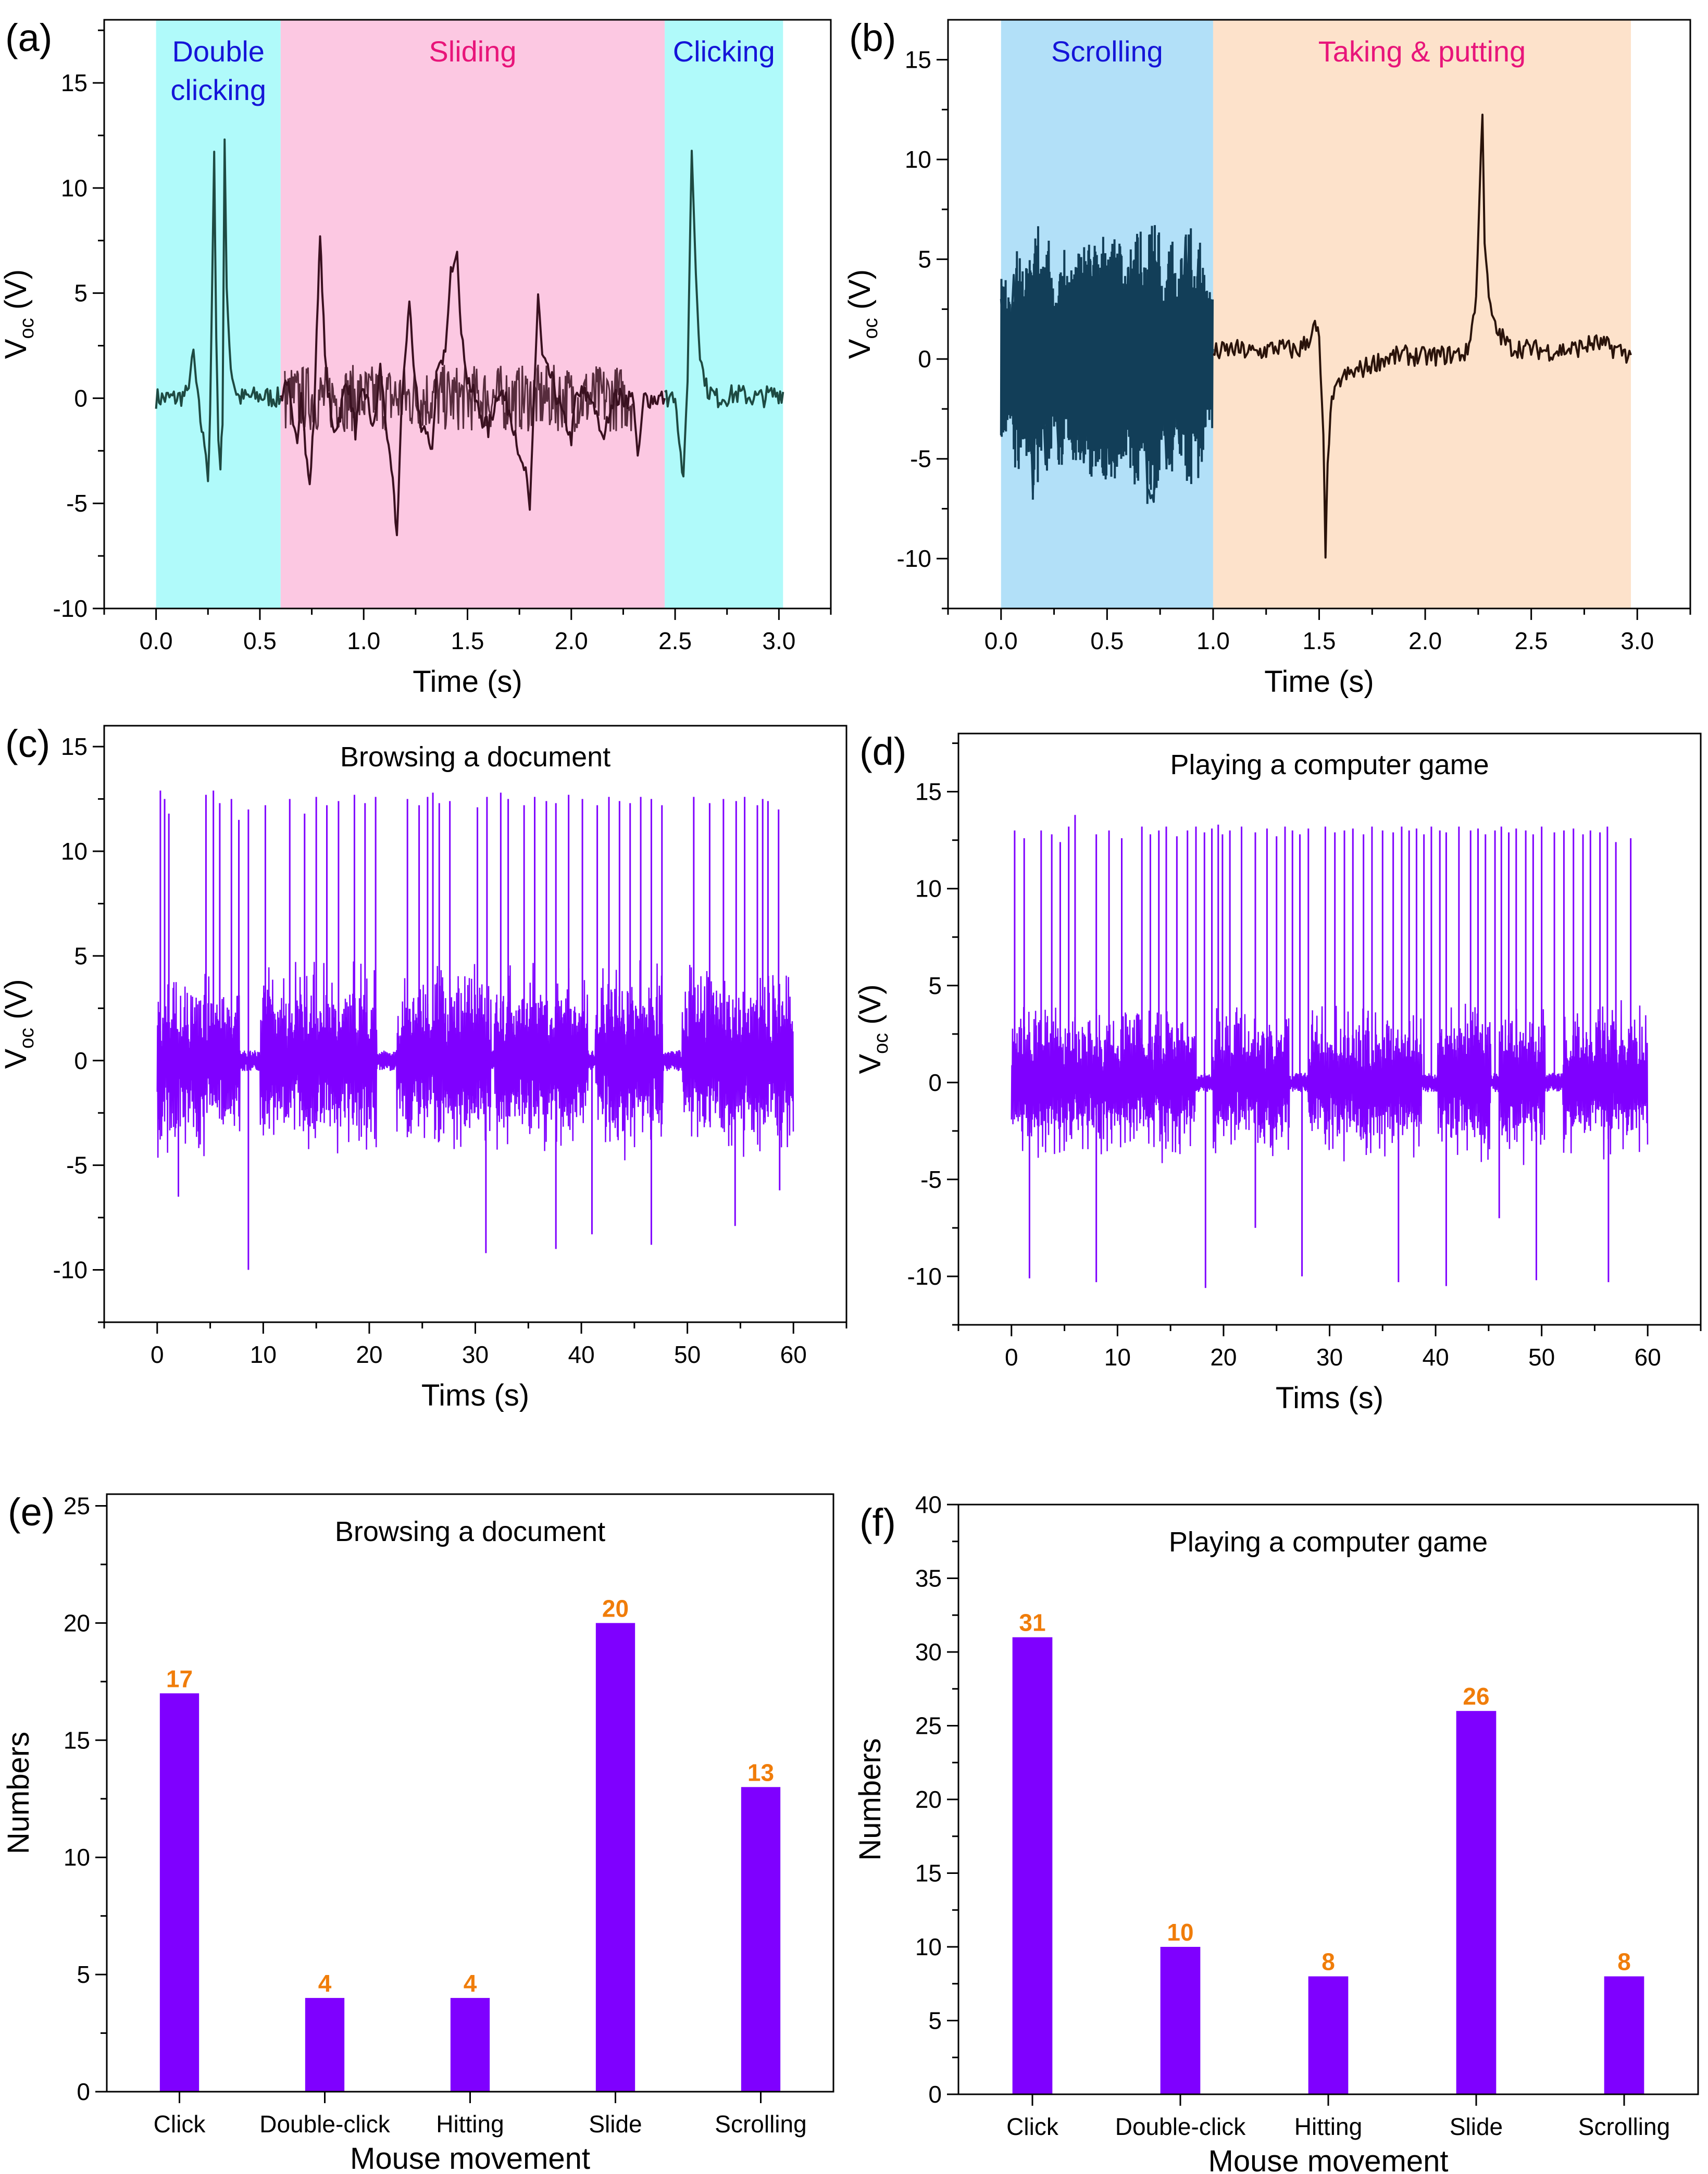 The image size is (1708, 2174). I want to click on y-tick-label: 20, so click(929, 1799).